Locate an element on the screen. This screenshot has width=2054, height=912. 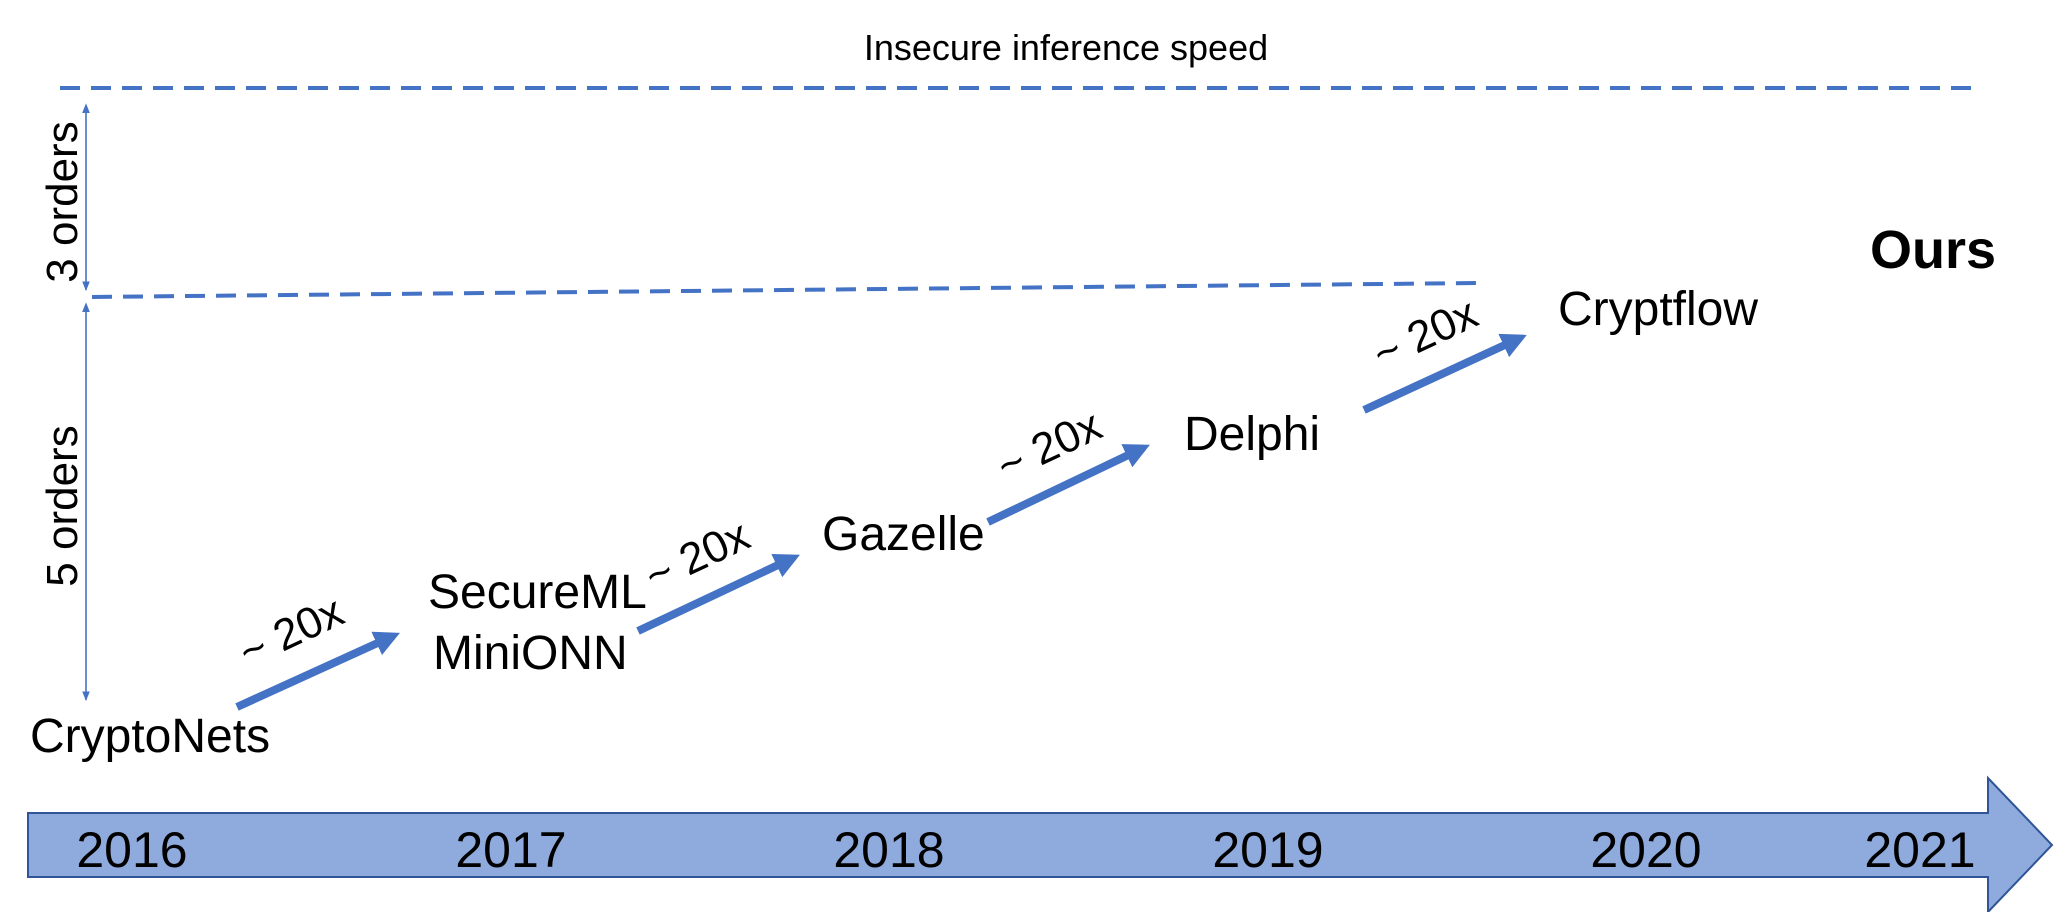
insecure-speed-label: Insecure inference speed is located at coordinates (1066, 47).